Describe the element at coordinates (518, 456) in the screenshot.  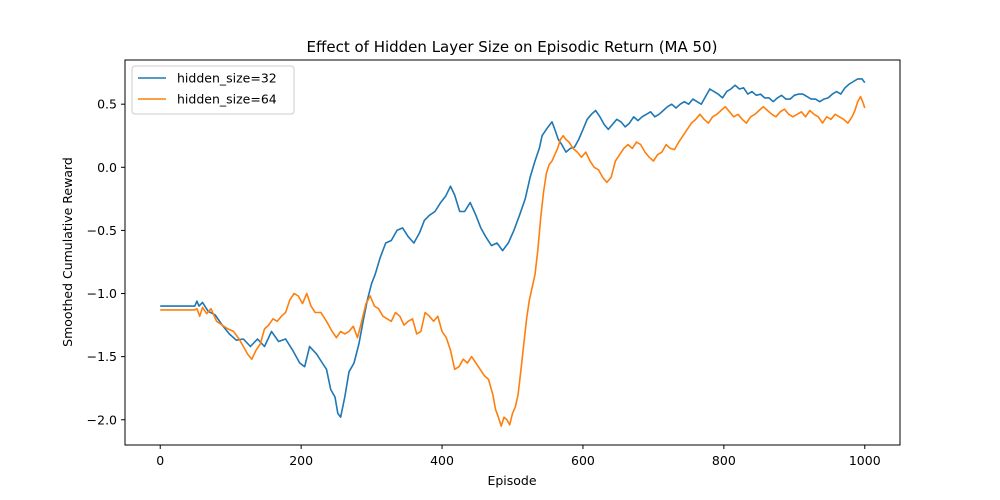
I see `x-axis: 0 200 400 600 800 1000` at that location.